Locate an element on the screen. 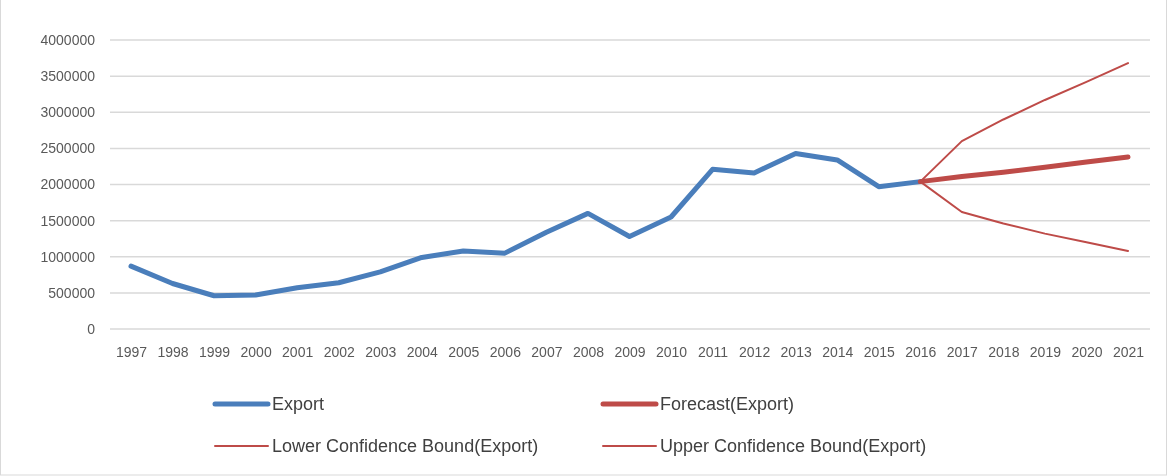 The height and width of the screenshot is (476, 1168). x-tick-label: 2013 is located at coordinates (796, 351).